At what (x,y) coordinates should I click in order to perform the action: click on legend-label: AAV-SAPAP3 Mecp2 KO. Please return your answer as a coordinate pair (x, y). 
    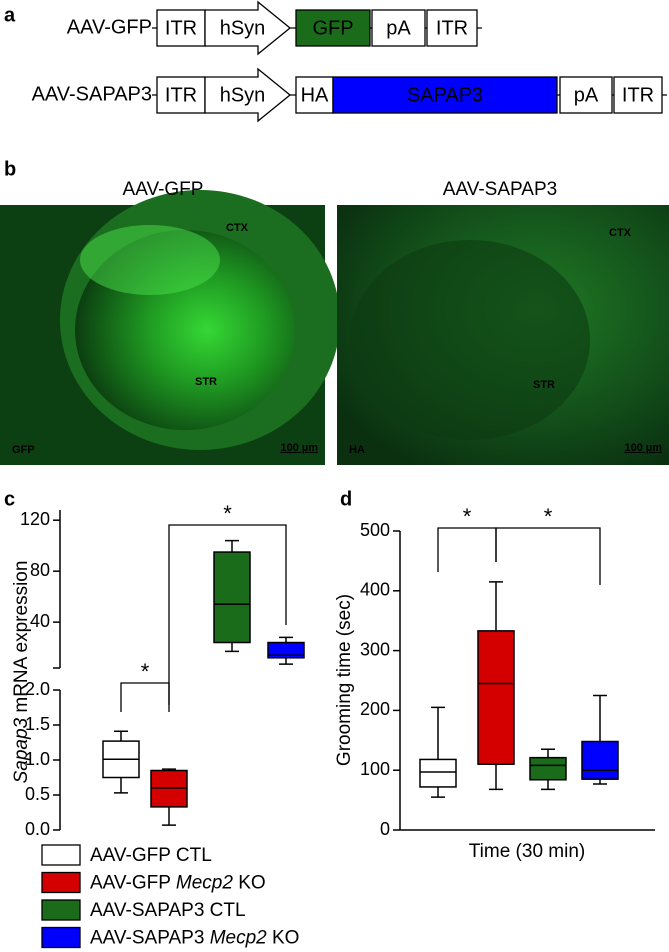
    Looking at the image, I should click on (194, 938).